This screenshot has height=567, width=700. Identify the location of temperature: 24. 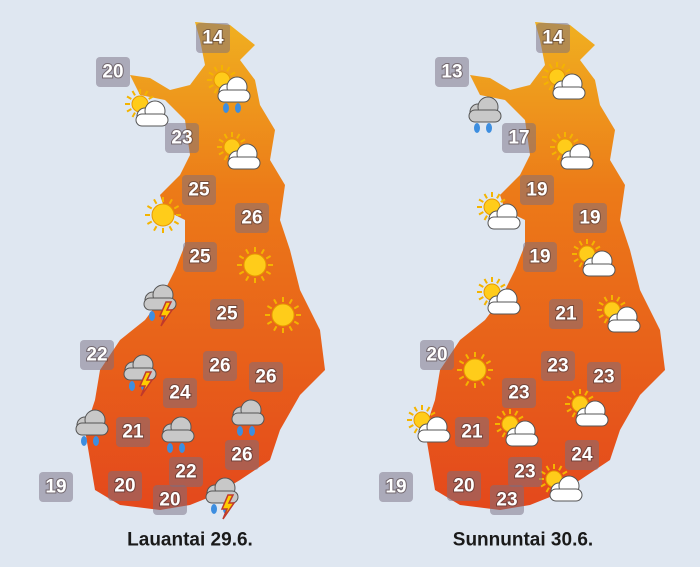
(180, 393).